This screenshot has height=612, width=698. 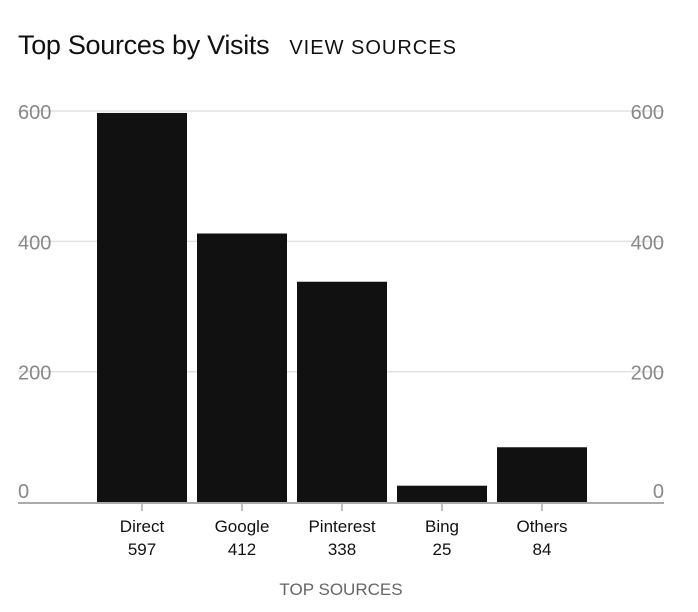 I want to click on bar-bing, so click(x=442, y=493).